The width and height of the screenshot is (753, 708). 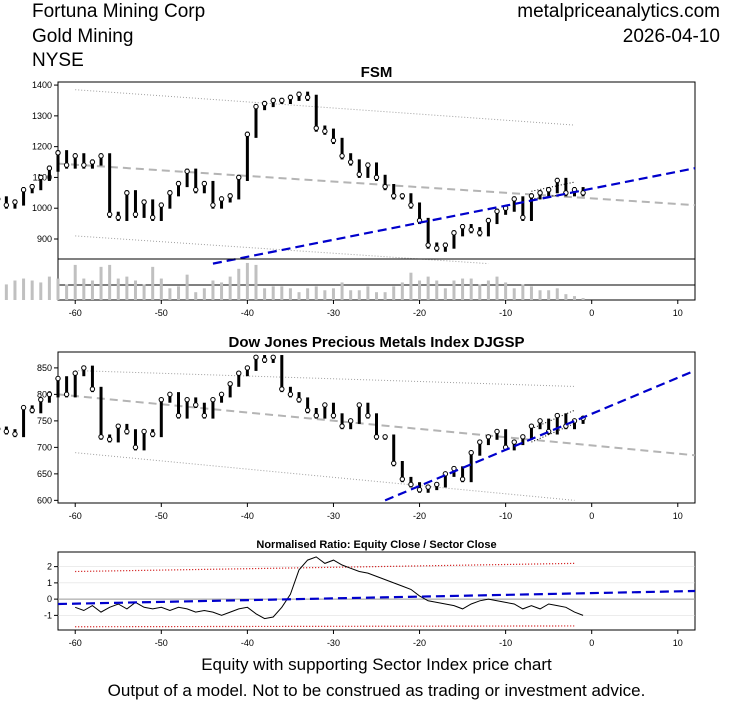 I want to click on fsm-x-tick-label: -50, so click(x=161, y=313).